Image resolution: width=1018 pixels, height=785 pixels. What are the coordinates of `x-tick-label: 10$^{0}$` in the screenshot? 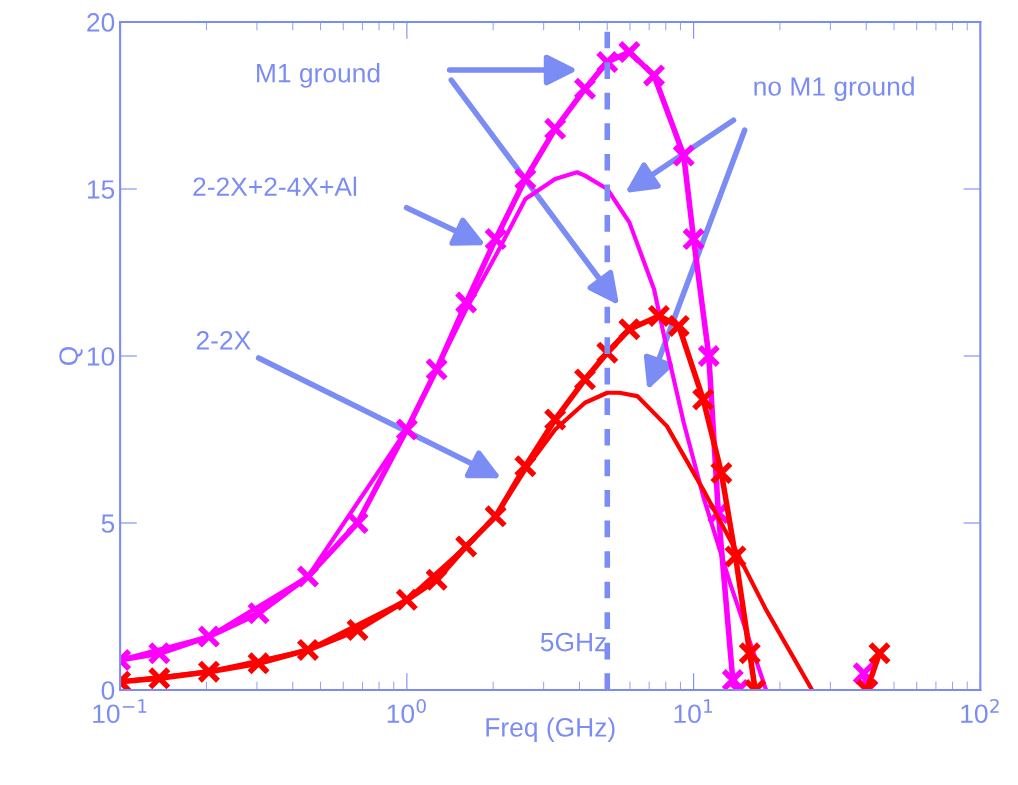 It's located at (406, 711).